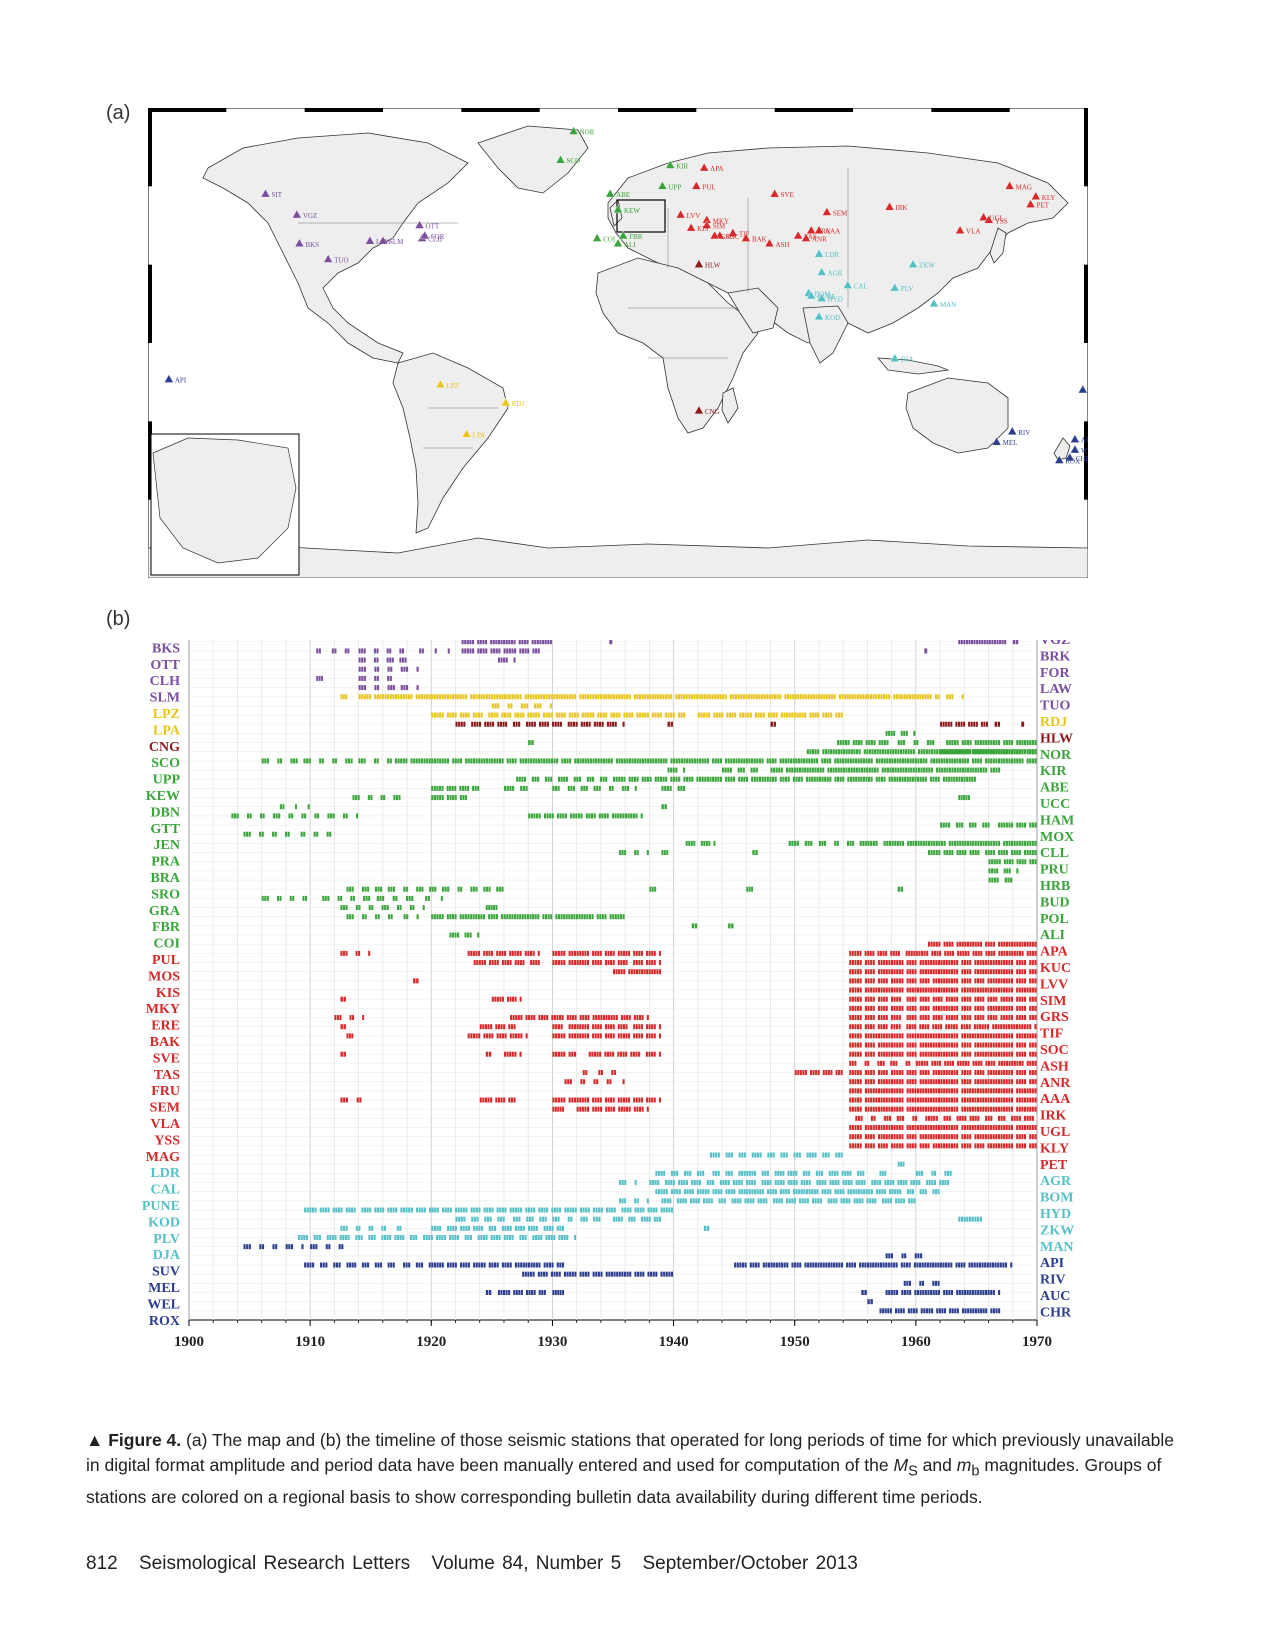  Describe the element at coordinates (713, 225) in the screenshot. I see `station-marker-sim: SIM` at that location.